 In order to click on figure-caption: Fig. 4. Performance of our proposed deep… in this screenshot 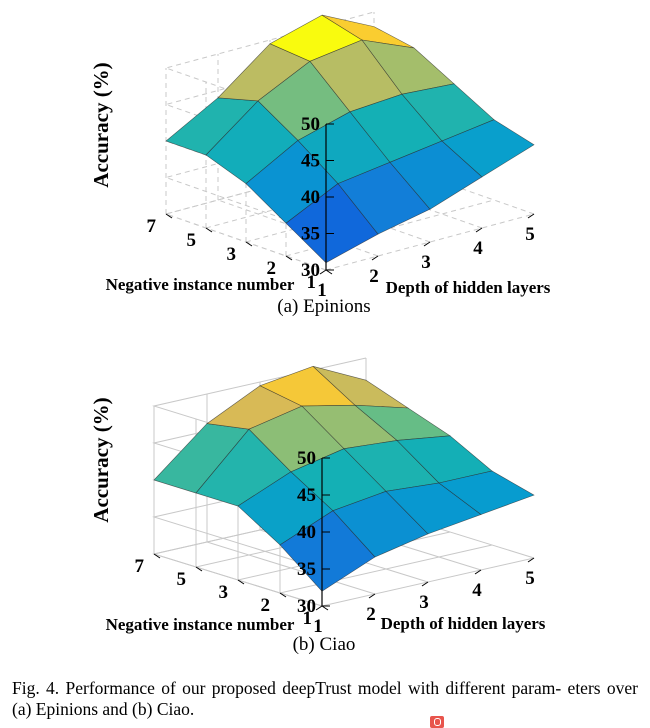, I will do `click(325, 699)`.